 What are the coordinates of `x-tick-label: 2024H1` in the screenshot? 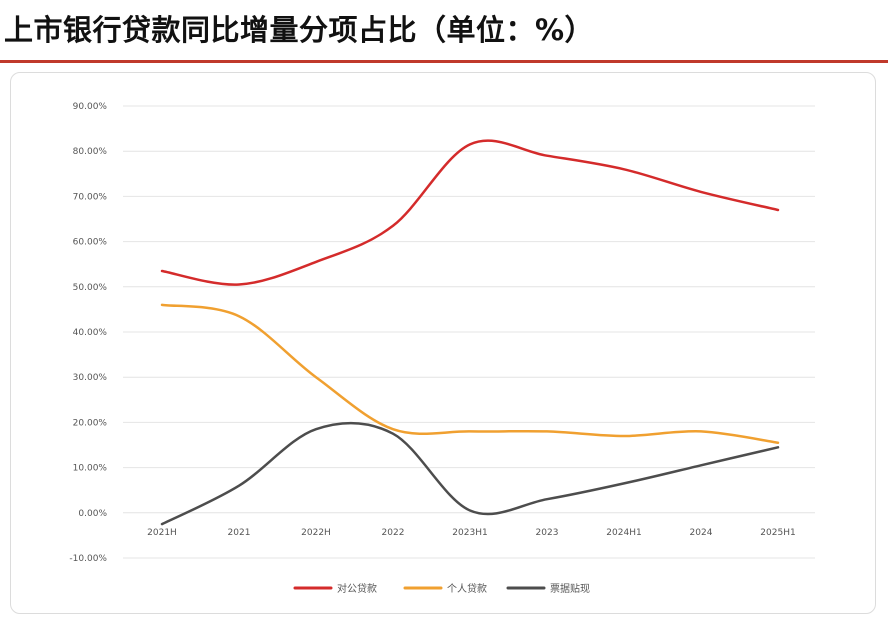 It's located at (623, 533).